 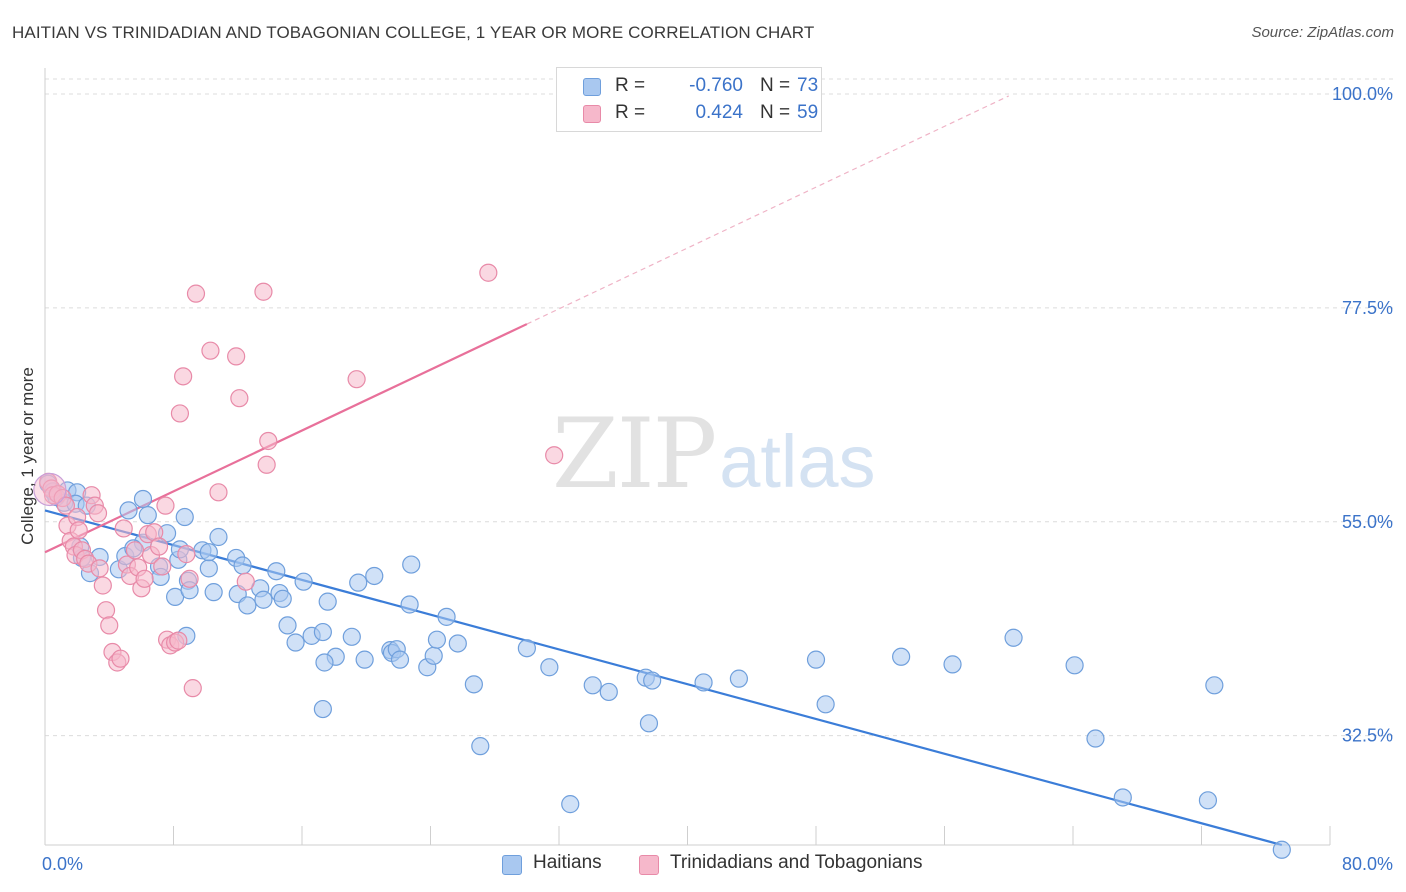 I want to click on y-tick-label: 32.5%, so click(x=1367, y=736).